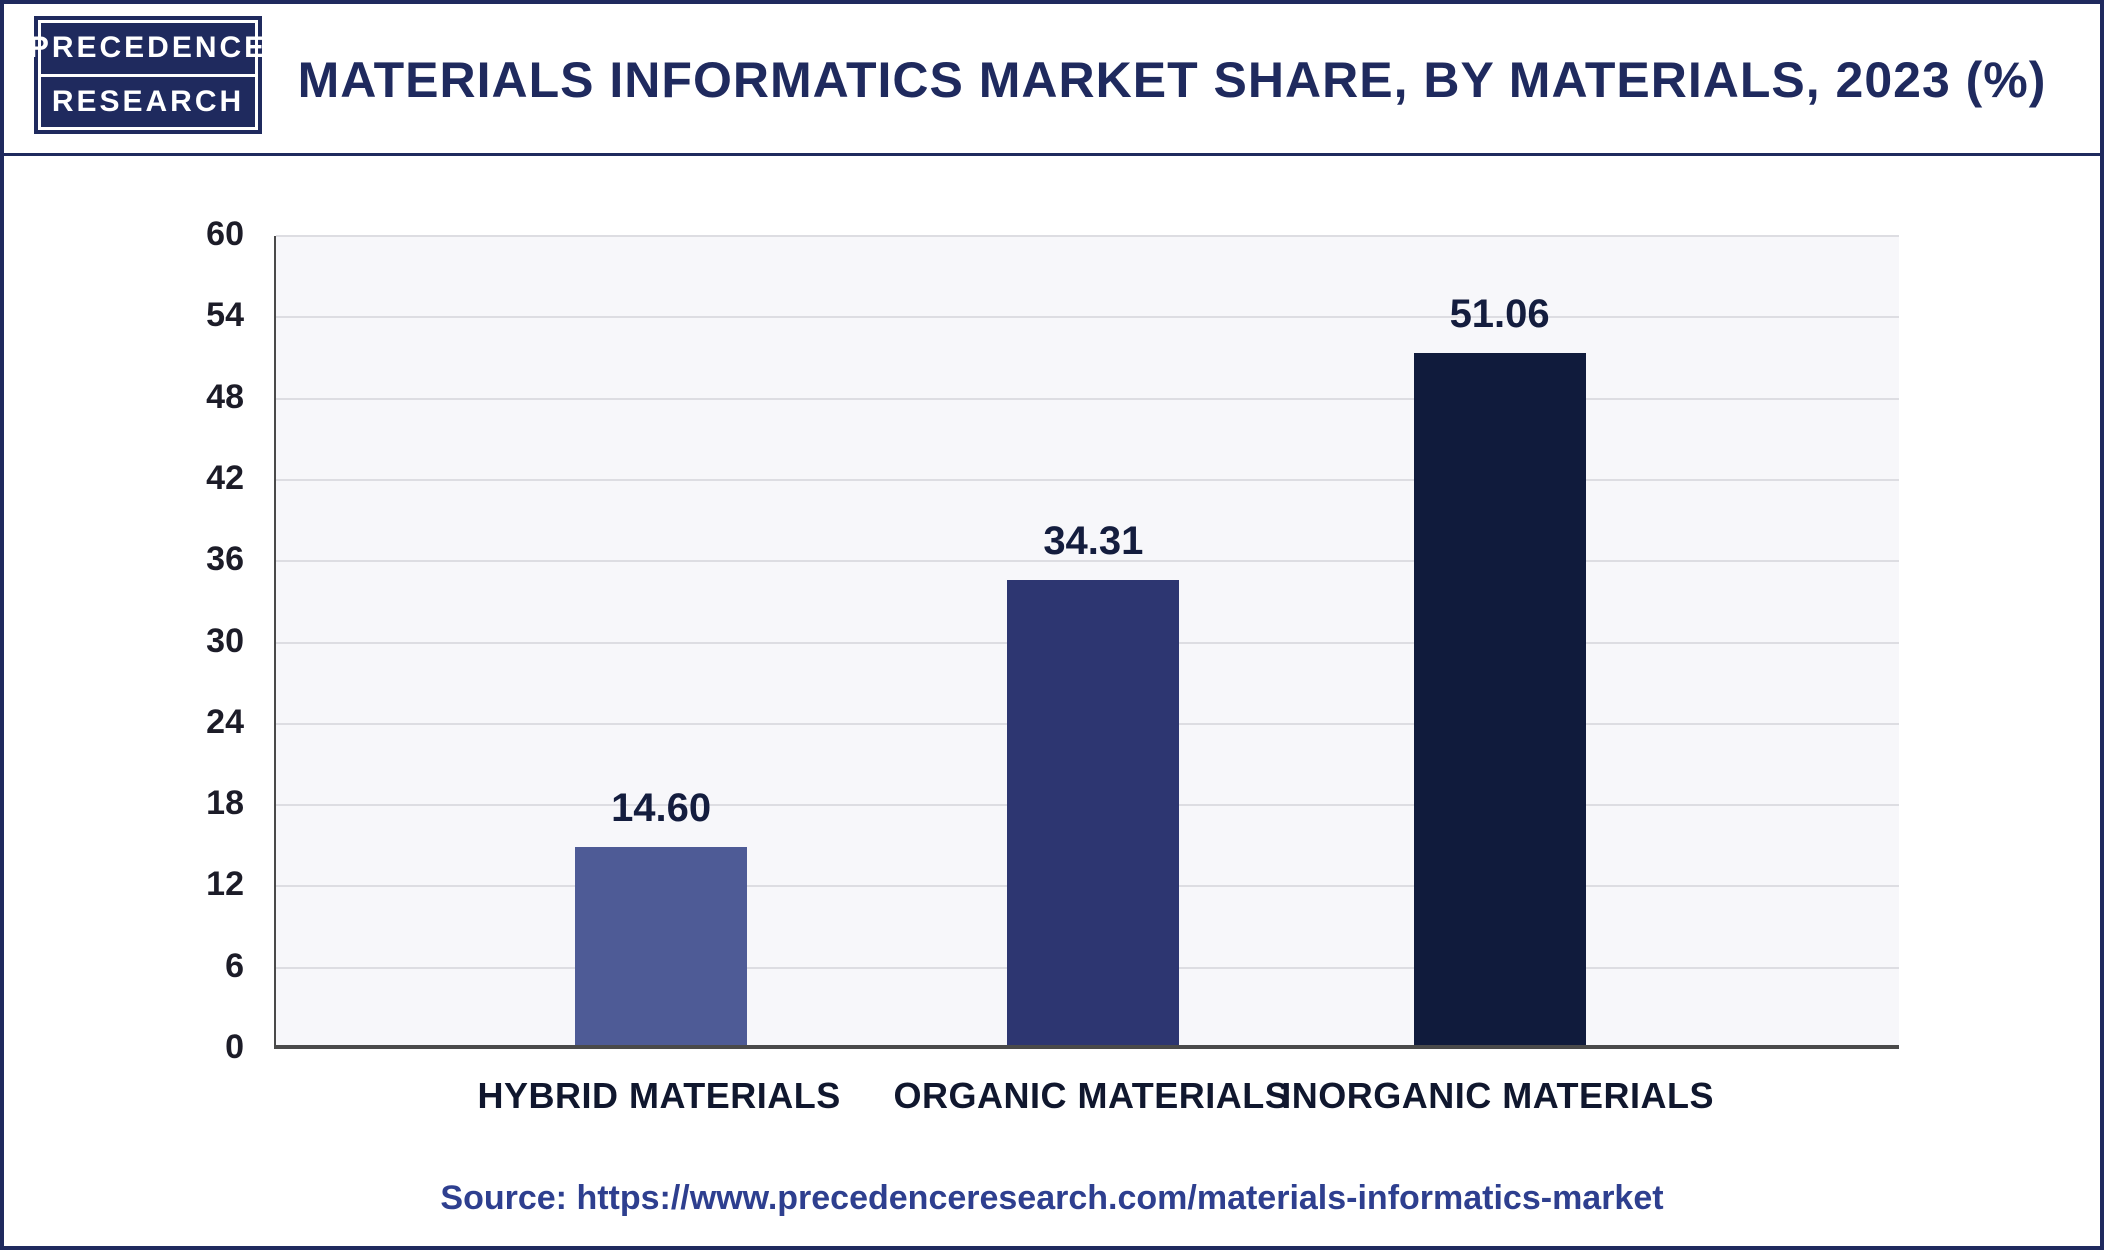 The width and height of the screenshot is (2104, 1250). What do you see at coordinates (661, 946) in the screenshot?
I see `bar-hybrid-materials` at bounding box center [661, 946].